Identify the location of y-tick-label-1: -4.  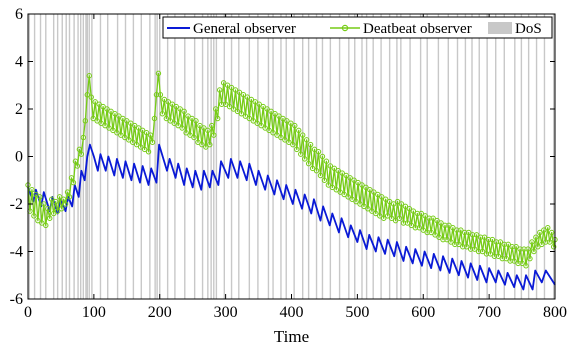
(16, 252).